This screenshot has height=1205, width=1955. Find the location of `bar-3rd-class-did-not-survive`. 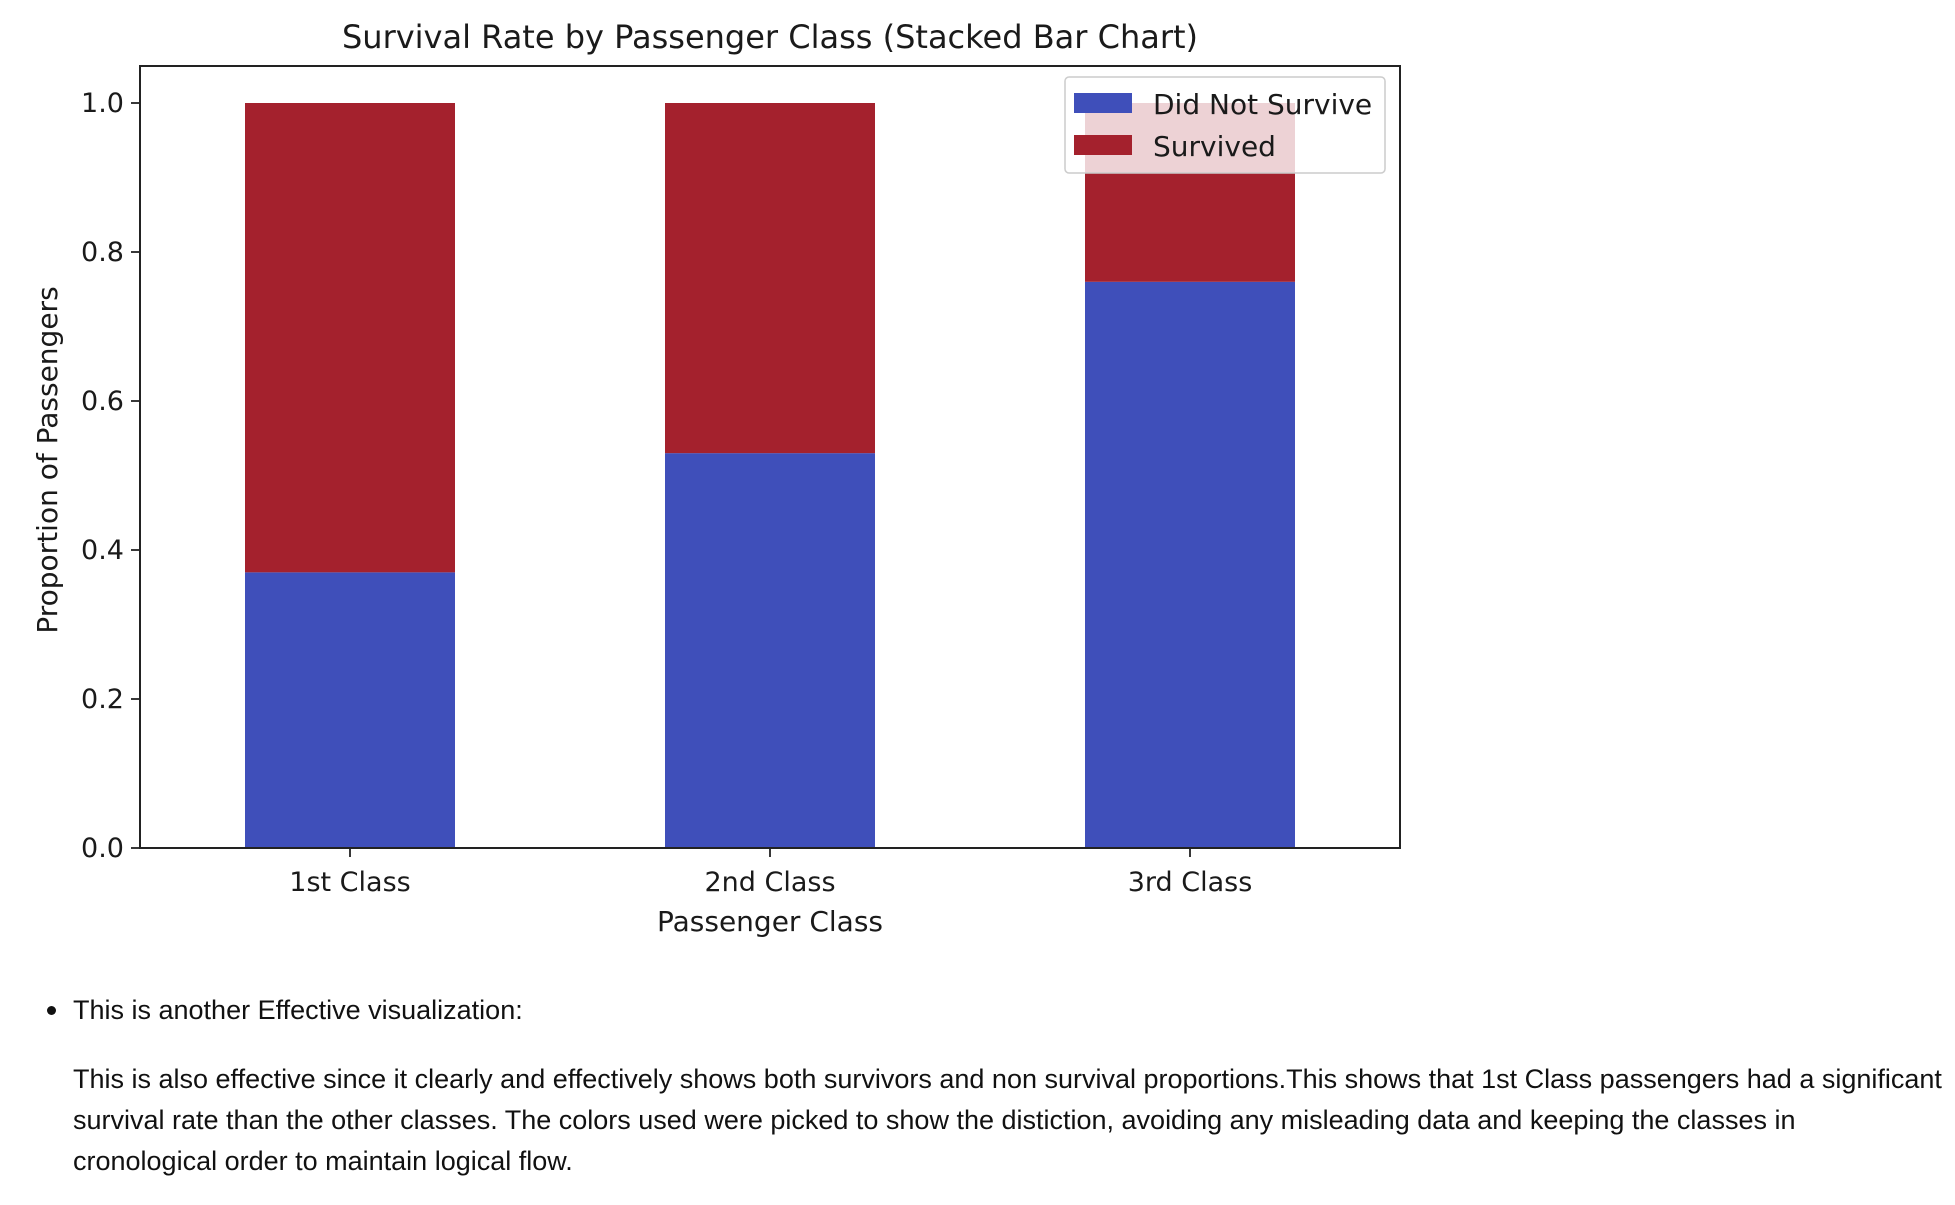

bar-3rd-class-did-not-survive is located at coordinates (1190, 564).